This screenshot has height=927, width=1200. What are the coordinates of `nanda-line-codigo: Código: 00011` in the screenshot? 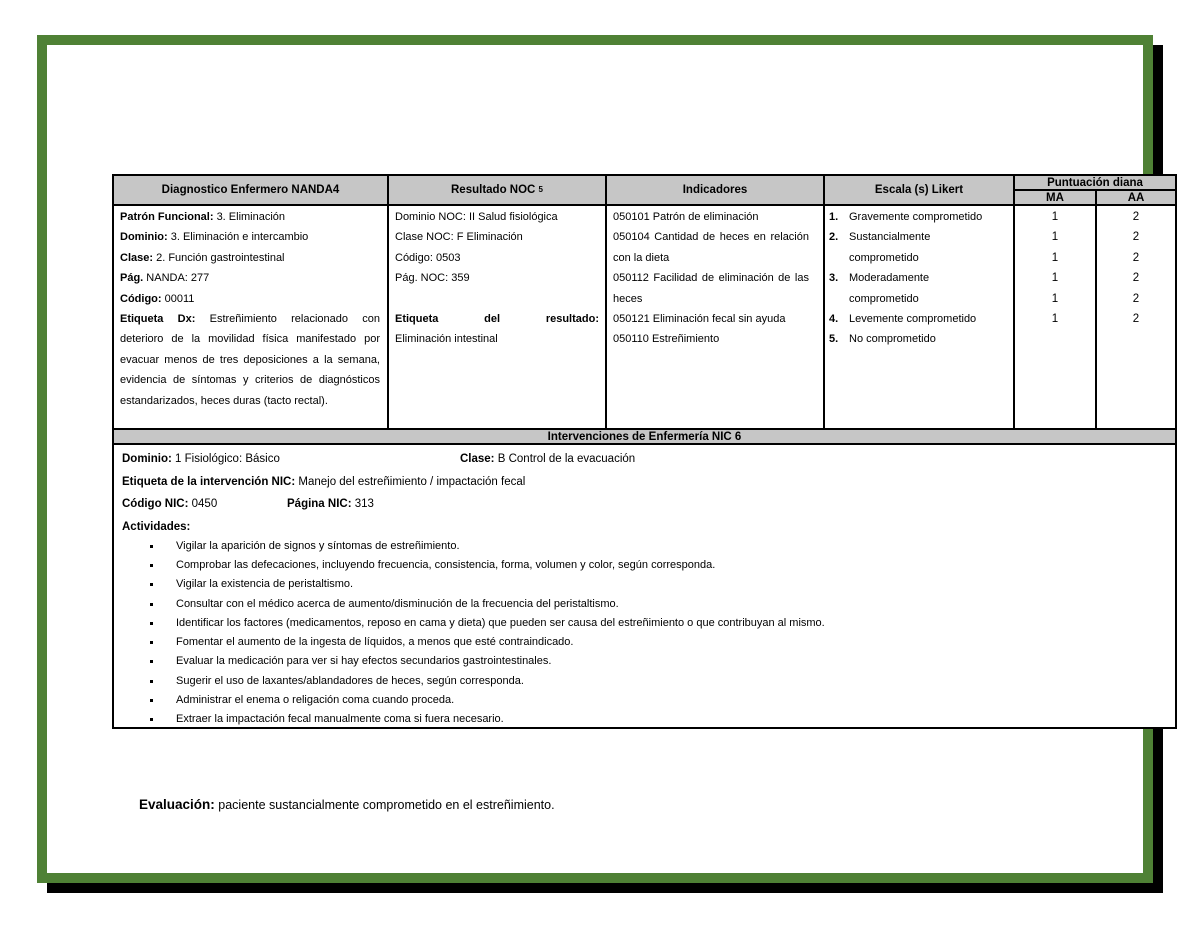 It's located at (250, 299).